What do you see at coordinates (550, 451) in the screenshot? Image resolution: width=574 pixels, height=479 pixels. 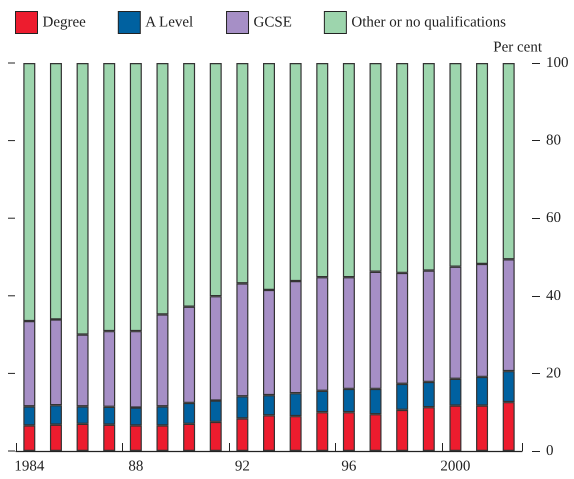 I see `y-tick-label: 0` at bounding box center [550, 451].